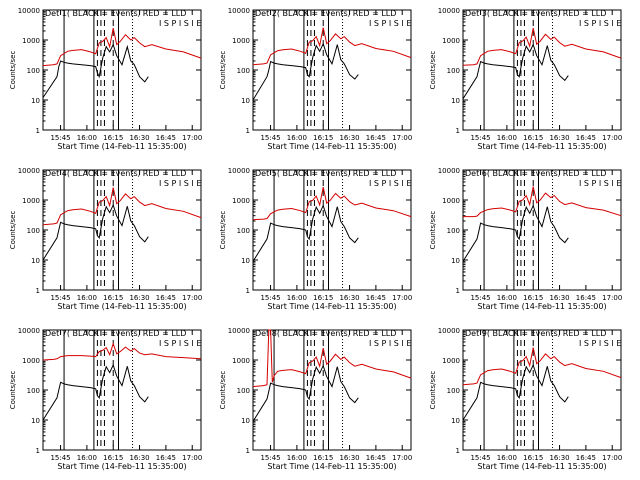  Describe the element at coordinates (325, 173) in the screenshot. I see `chart-title: Det 5( BLACK = Events, RED = LLD` at that location.